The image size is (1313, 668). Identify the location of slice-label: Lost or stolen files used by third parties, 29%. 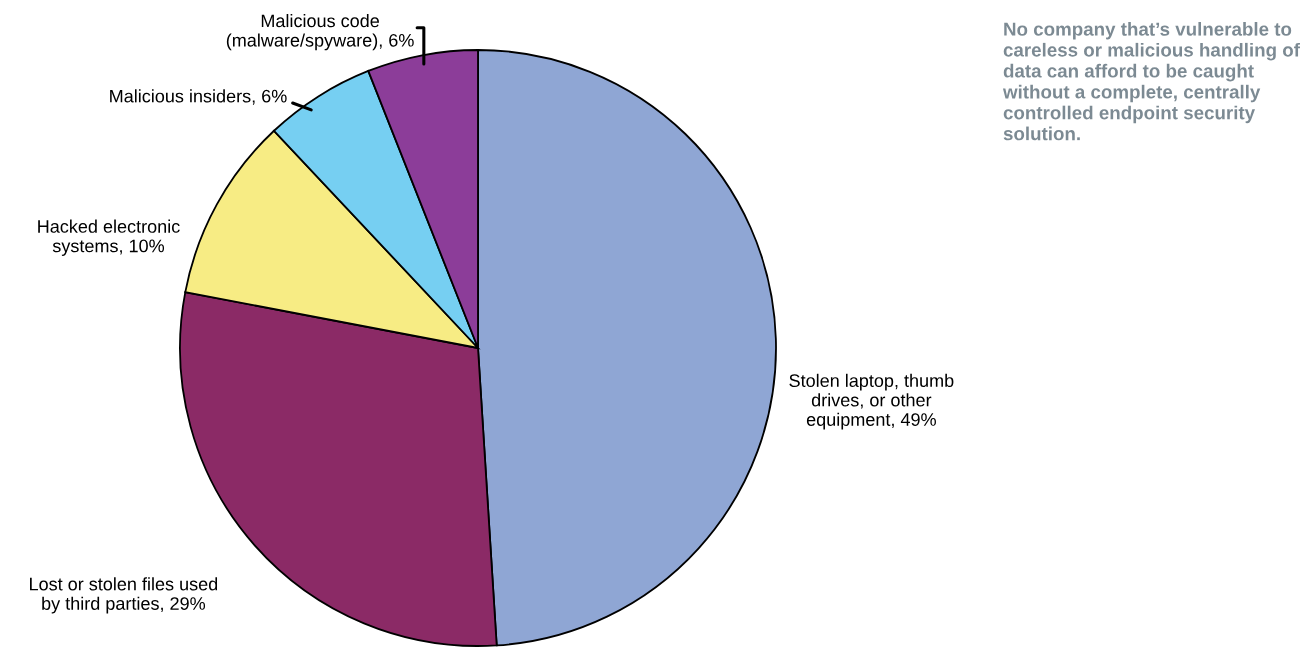
(124, 595).